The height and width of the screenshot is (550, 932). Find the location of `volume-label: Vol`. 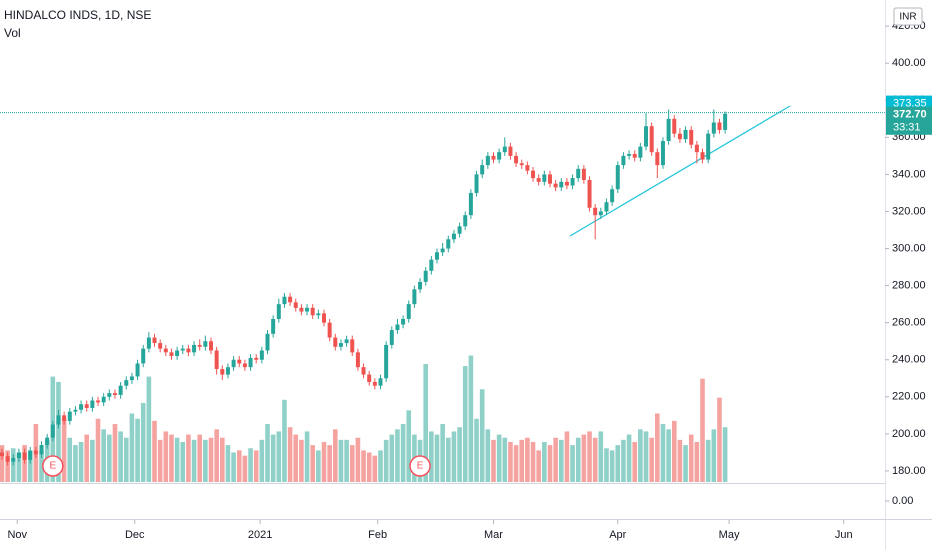

volume-label: Vol is located at coordinates (12, 33).